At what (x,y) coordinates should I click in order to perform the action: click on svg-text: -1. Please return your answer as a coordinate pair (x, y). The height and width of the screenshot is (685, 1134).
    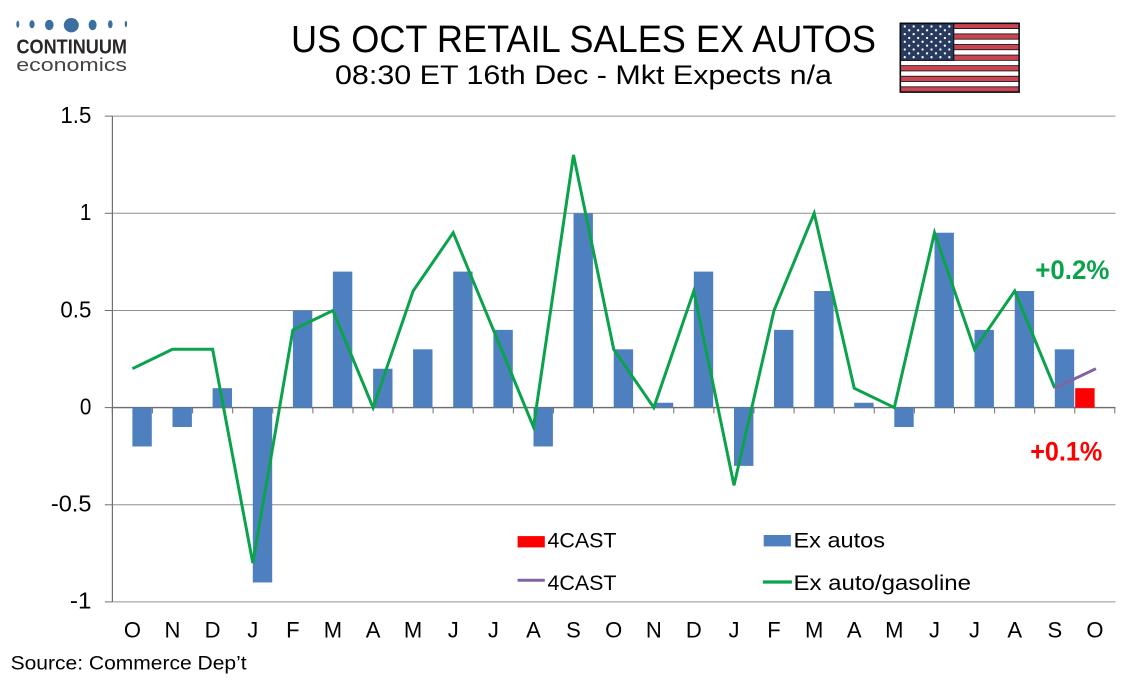
    Looking at the image, I should click on (81, 601).